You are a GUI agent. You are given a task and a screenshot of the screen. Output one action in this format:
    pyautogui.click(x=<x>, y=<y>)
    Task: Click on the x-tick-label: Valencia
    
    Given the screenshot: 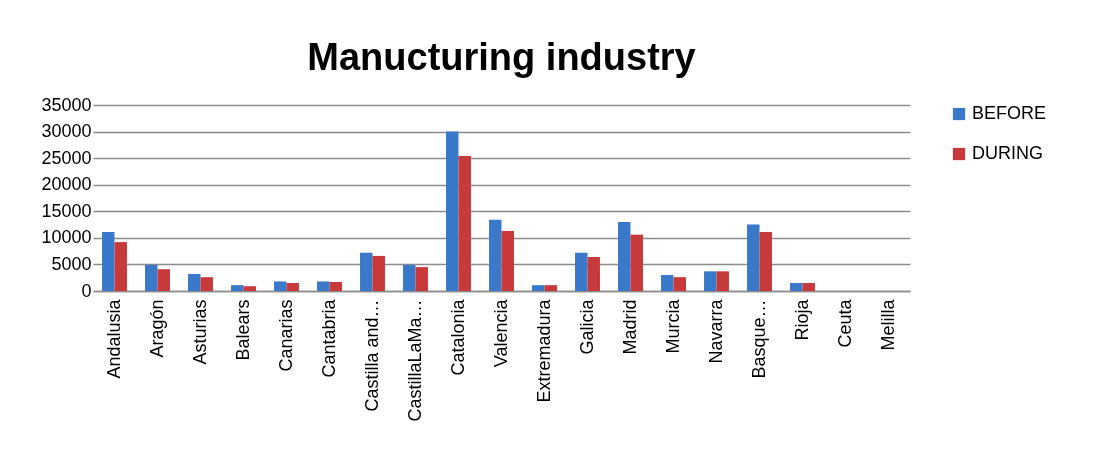 What is the action you would take?
    pyautogui.click(x=500, y=333)
    